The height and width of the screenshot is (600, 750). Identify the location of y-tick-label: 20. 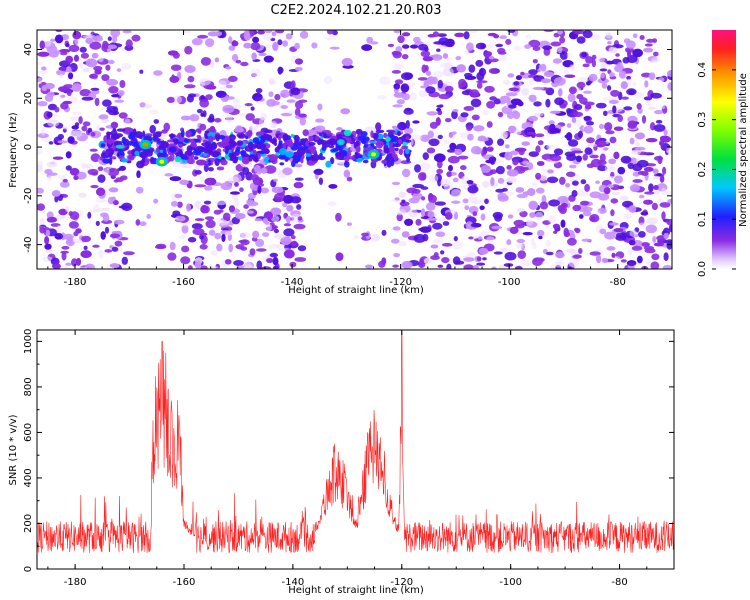
(28, 98).